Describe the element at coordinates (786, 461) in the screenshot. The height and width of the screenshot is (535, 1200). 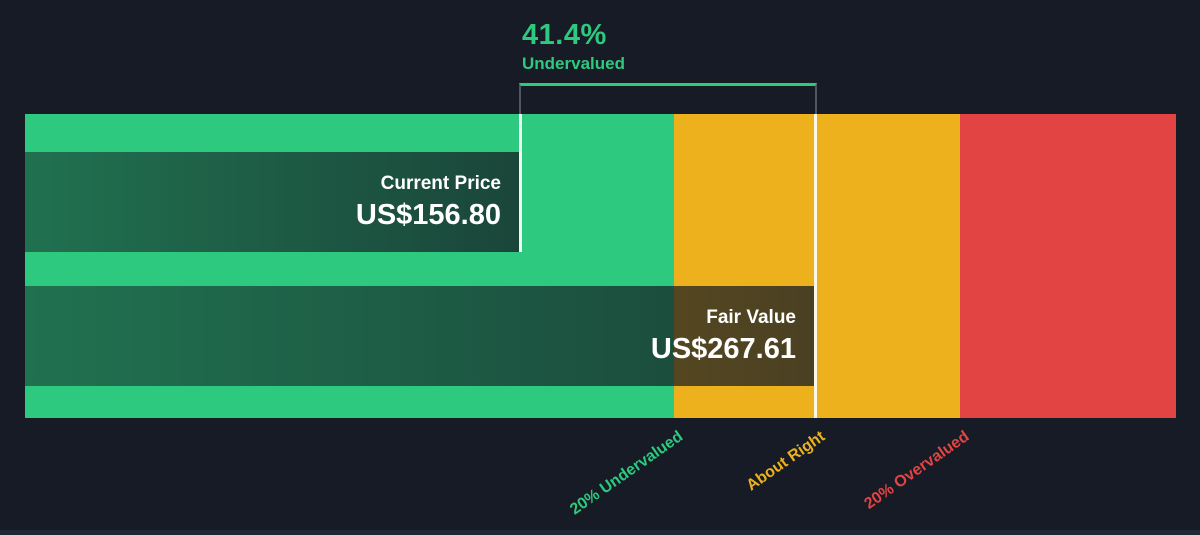
I see `axis-label-about-right: About Right` at that location.